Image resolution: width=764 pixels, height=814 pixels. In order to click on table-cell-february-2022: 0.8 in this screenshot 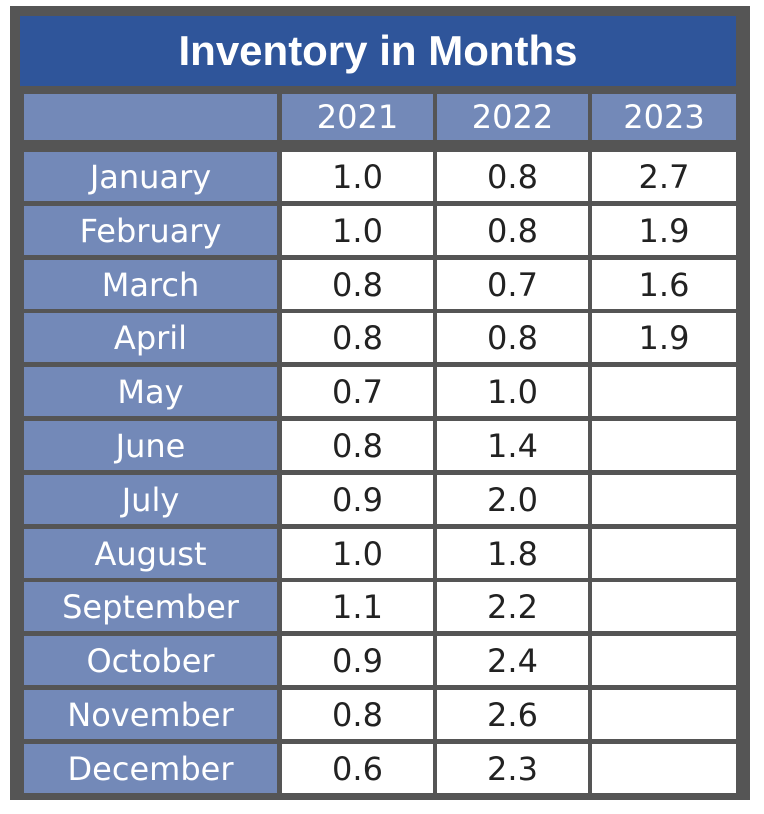, I will do `click(512, 230)`.